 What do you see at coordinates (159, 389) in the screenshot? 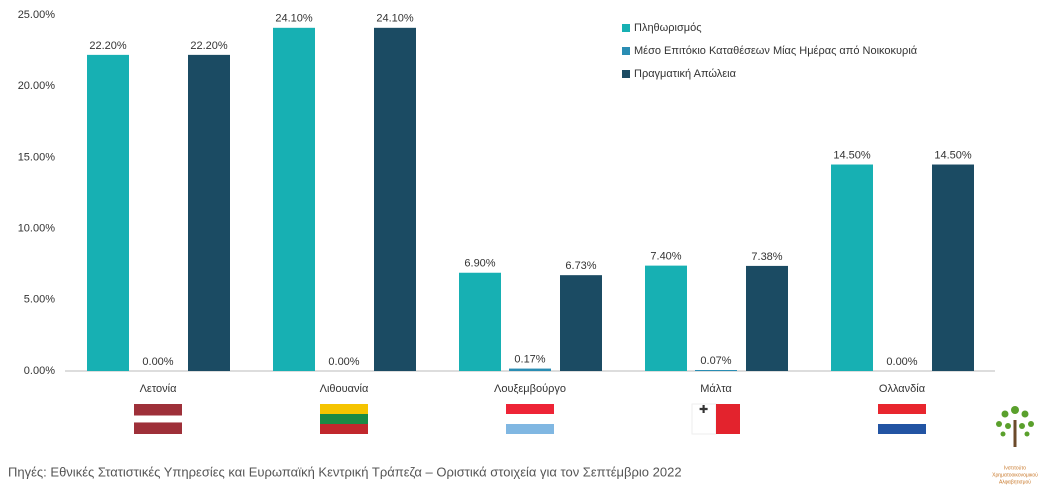
I see `x-tick-label: Λετονία` at bounding box center [159, 389].